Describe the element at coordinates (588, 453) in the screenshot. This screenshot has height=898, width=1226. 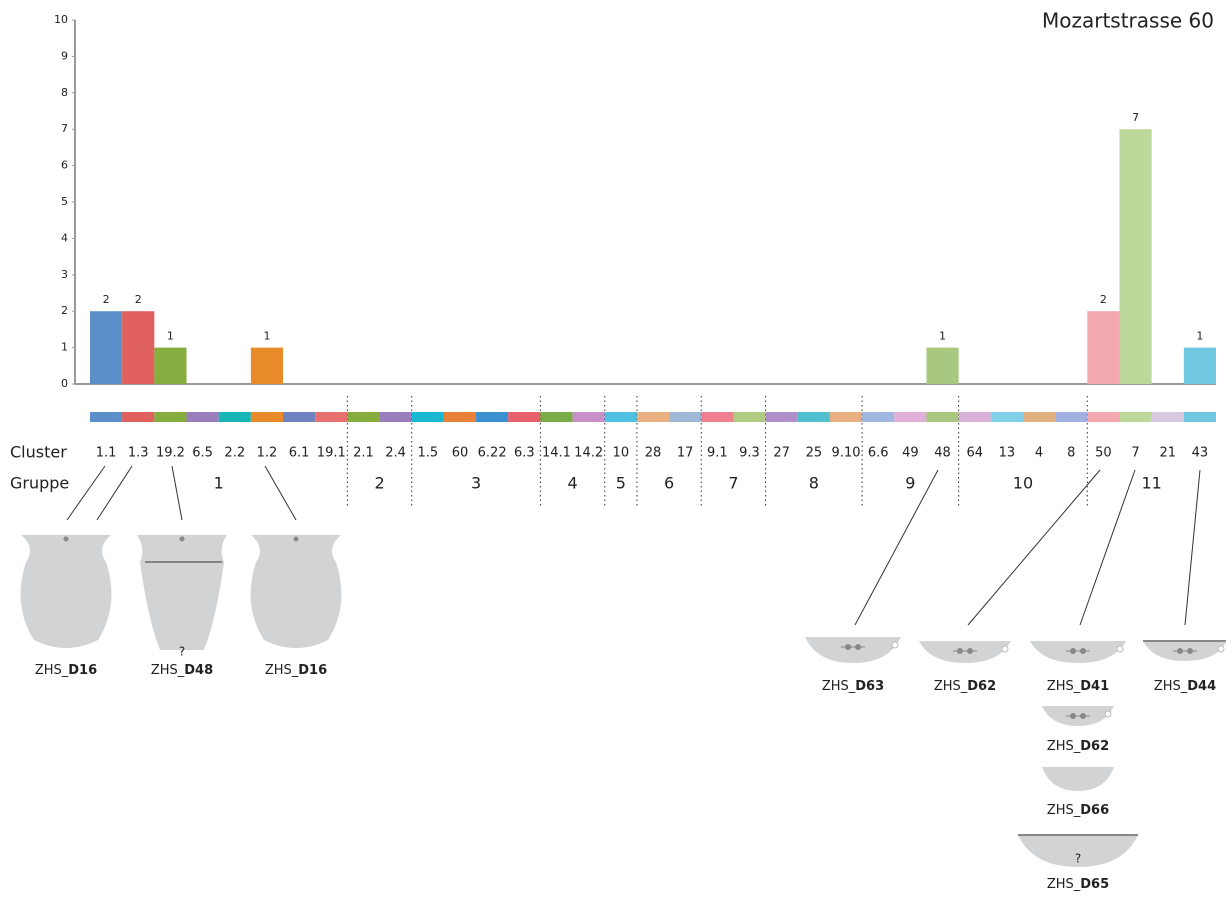
I see `x-tick-label: 14.2` at that location.